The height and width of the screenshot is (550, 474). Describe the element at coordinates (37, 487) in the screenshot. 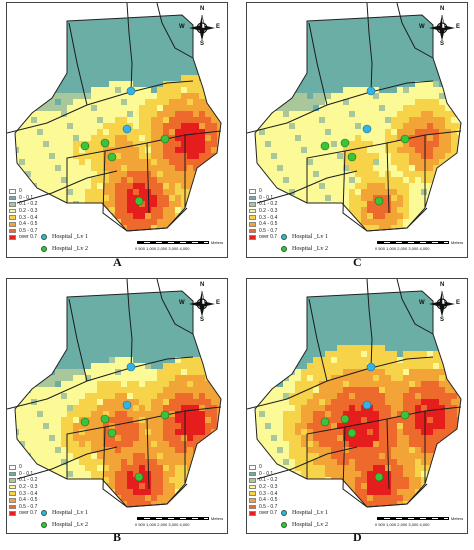

I see `legend-row: 0.2 - 0.3` at that location.